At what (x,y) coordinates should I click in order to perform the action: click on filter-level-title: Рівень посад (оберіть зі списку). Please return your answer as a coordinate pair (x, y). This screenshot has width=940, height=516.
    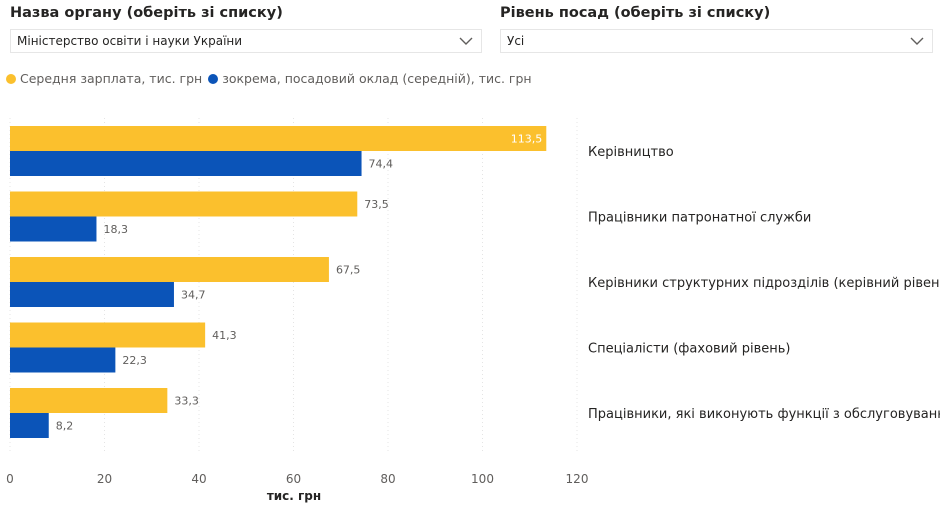
    Looking at the image, I should click on (635, 13).